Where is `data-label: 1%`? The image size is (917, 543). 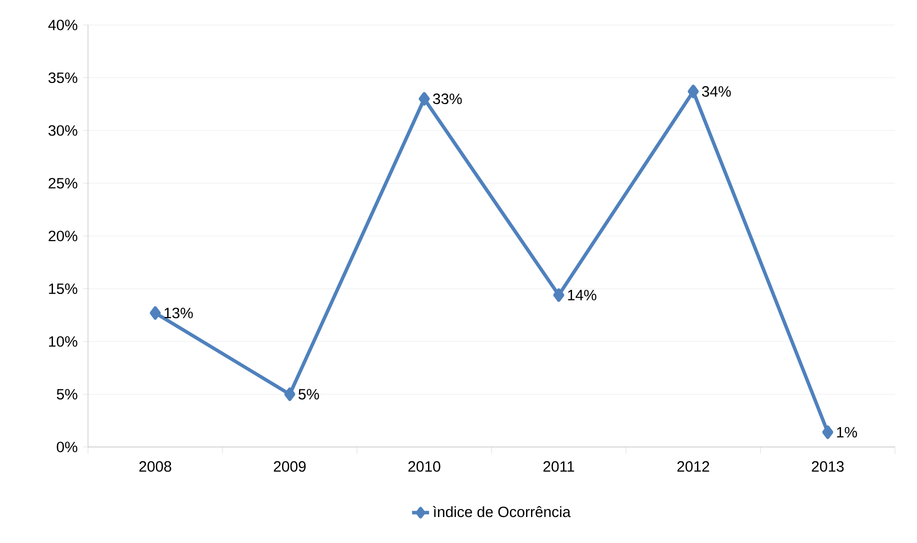 data-label: 1% is located at coordinates (847, 432).